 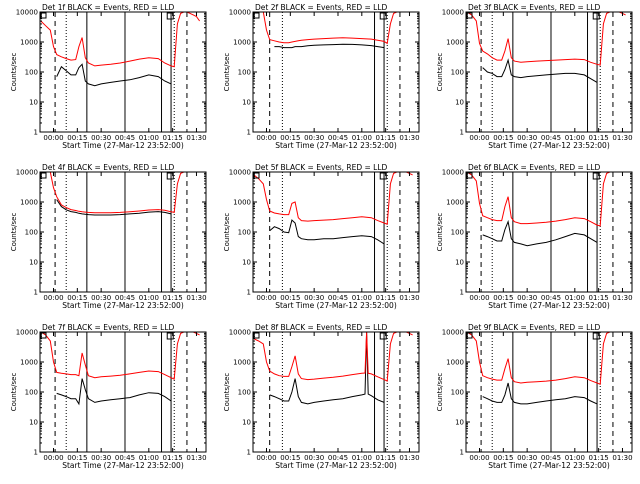 I want to click on chart-title: Det 4f BLACK = Events, RED = LLD, so click(x=108, y=167).